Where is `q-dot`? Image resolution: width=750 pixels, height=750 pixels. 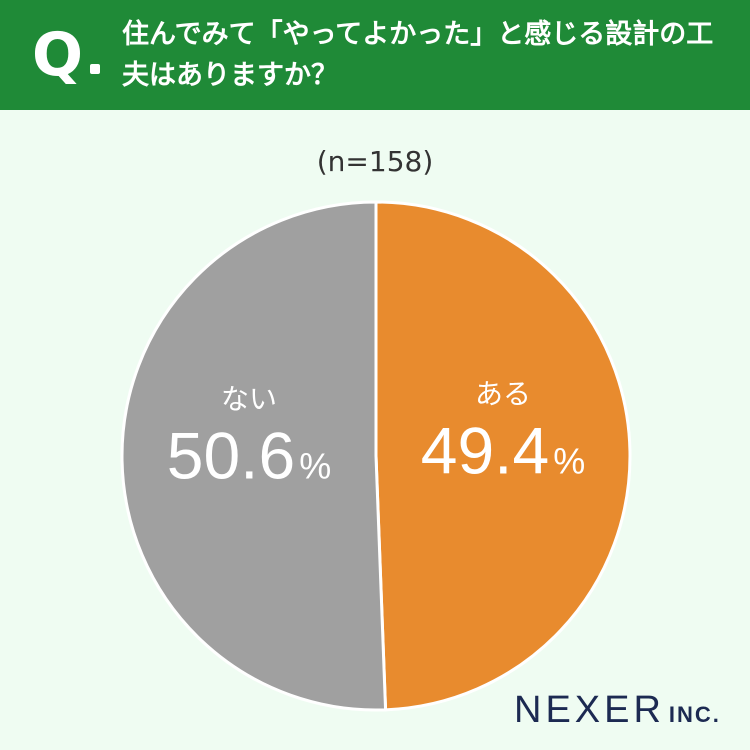 q-dot is located at coordinates (95, 69).